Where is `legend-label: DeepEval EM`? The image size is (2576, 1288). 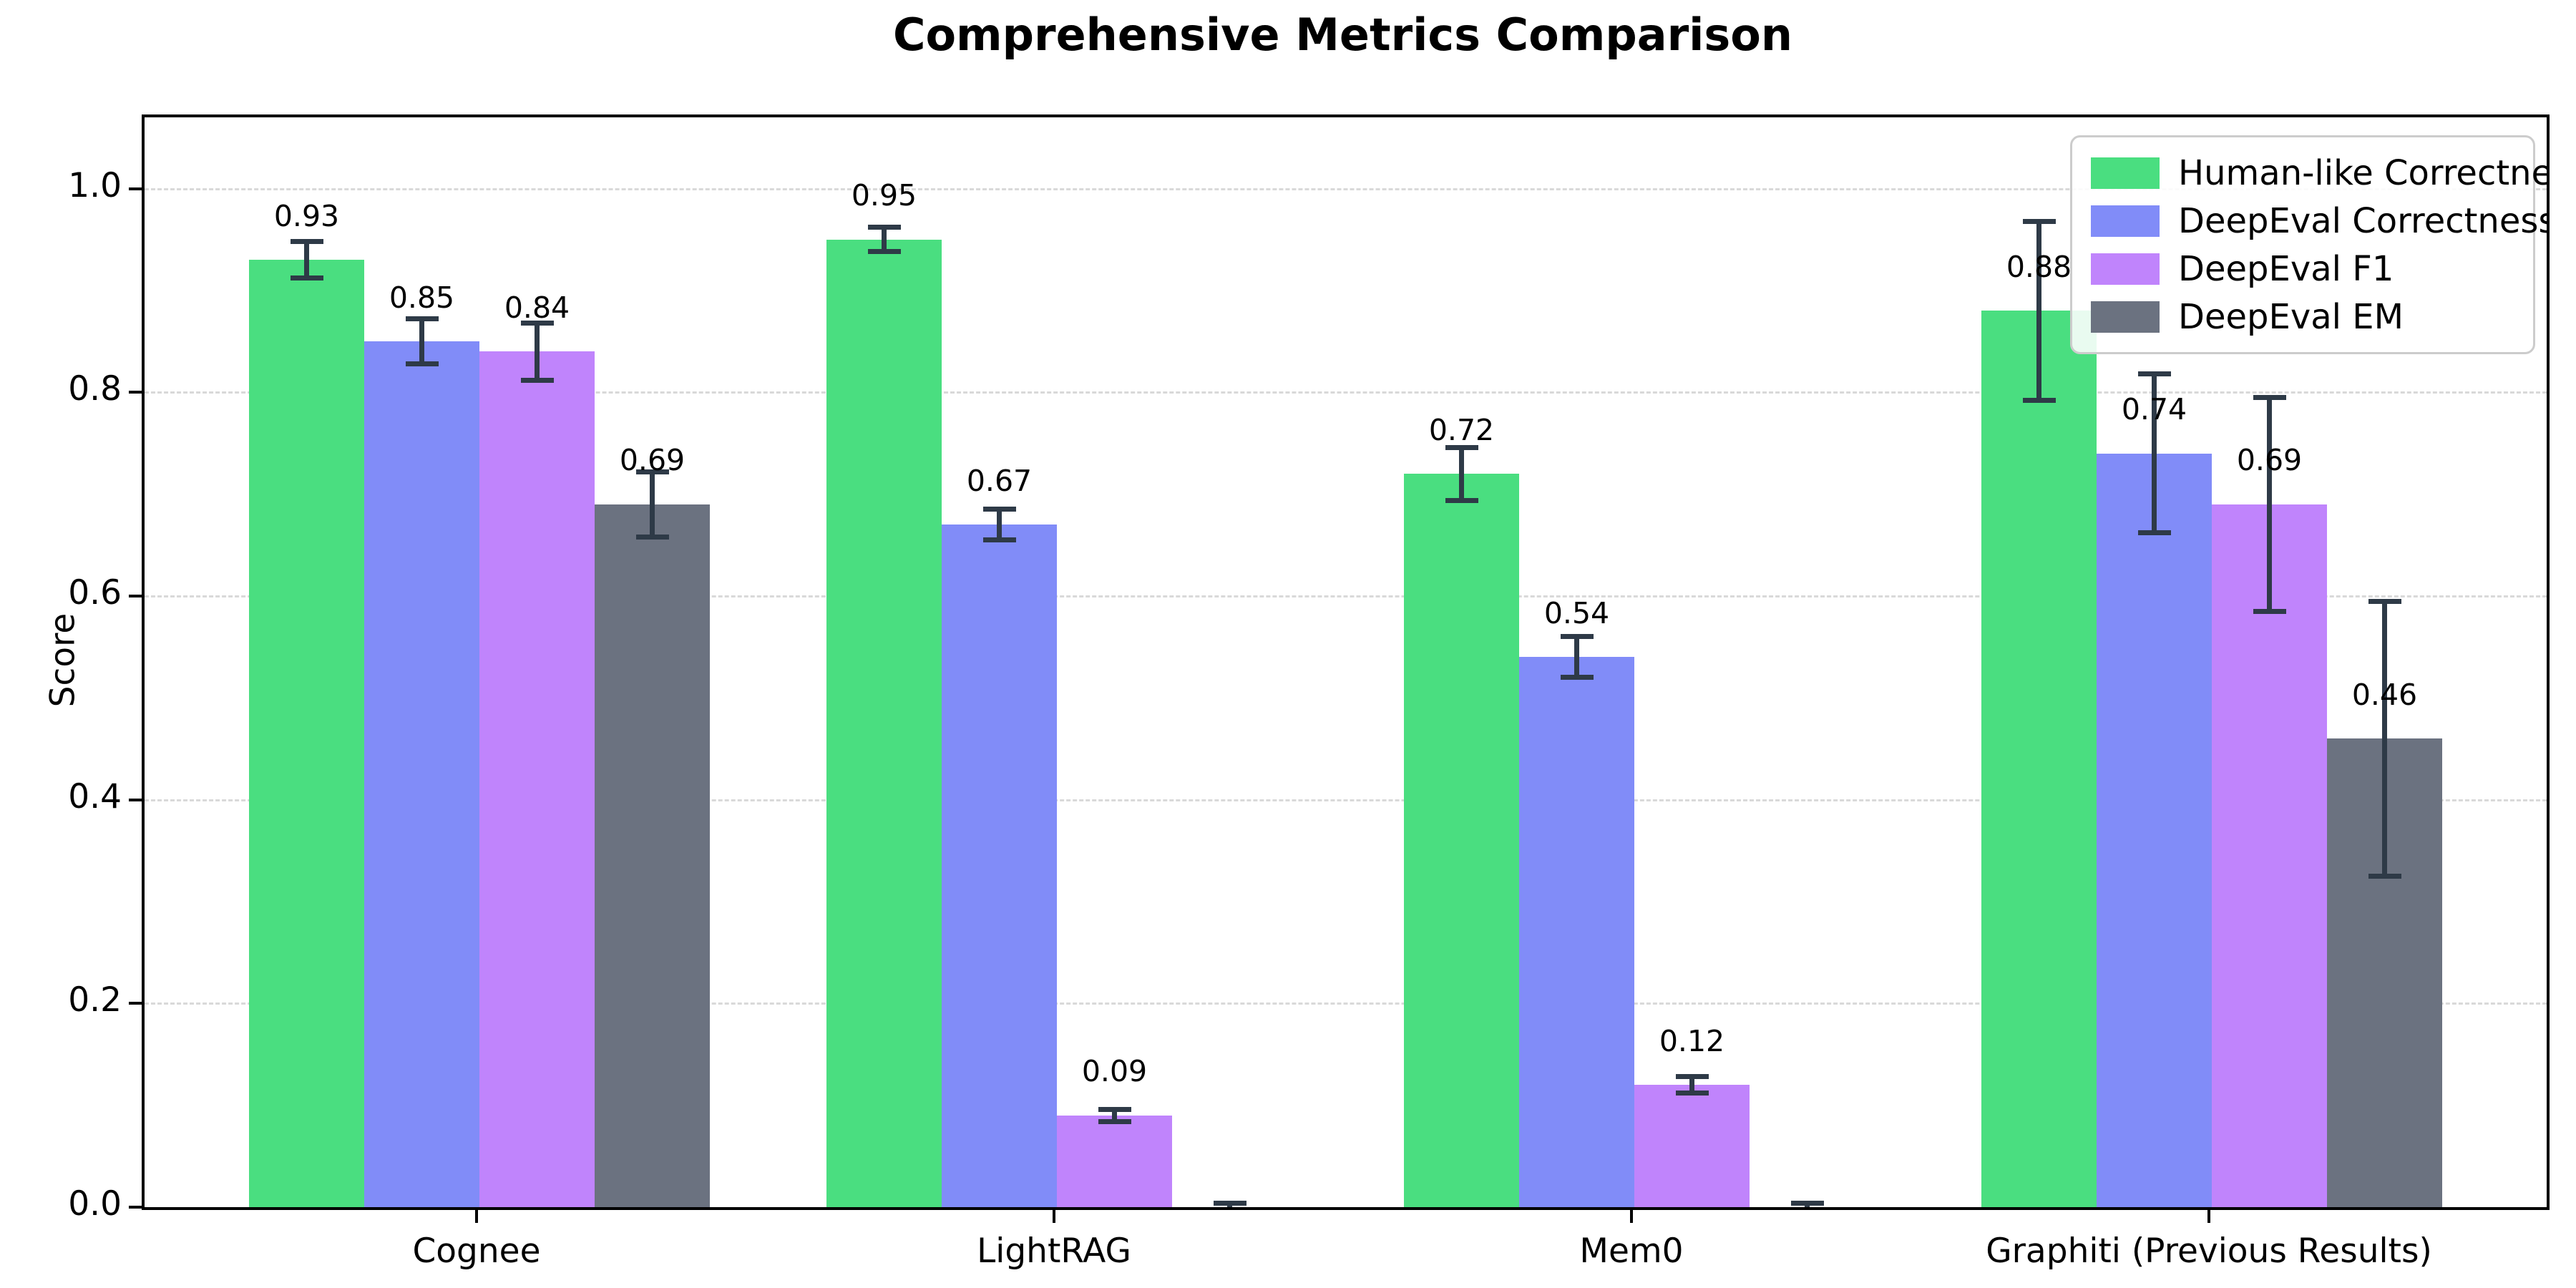
legend-label: DeepEval EM is located at coordinates (2291, 316).